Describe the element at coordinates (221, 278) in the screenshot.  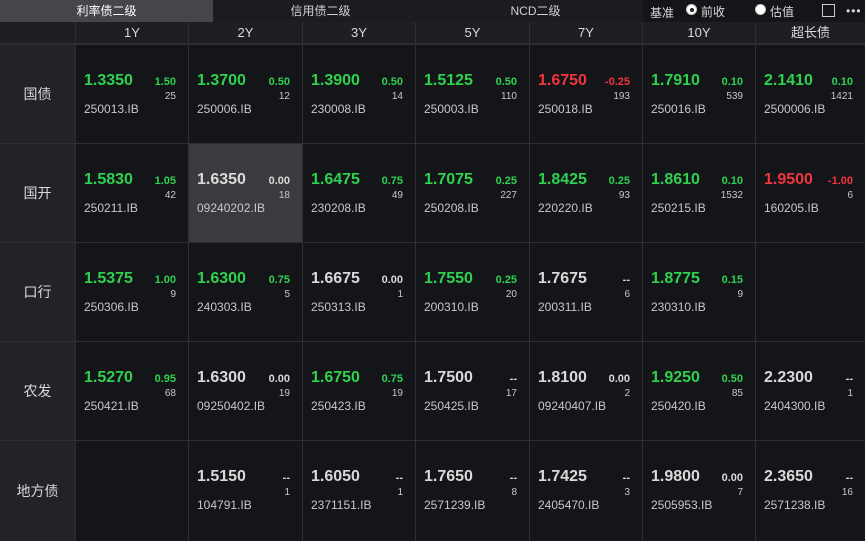
I see `yield: 1.6300` at that location.